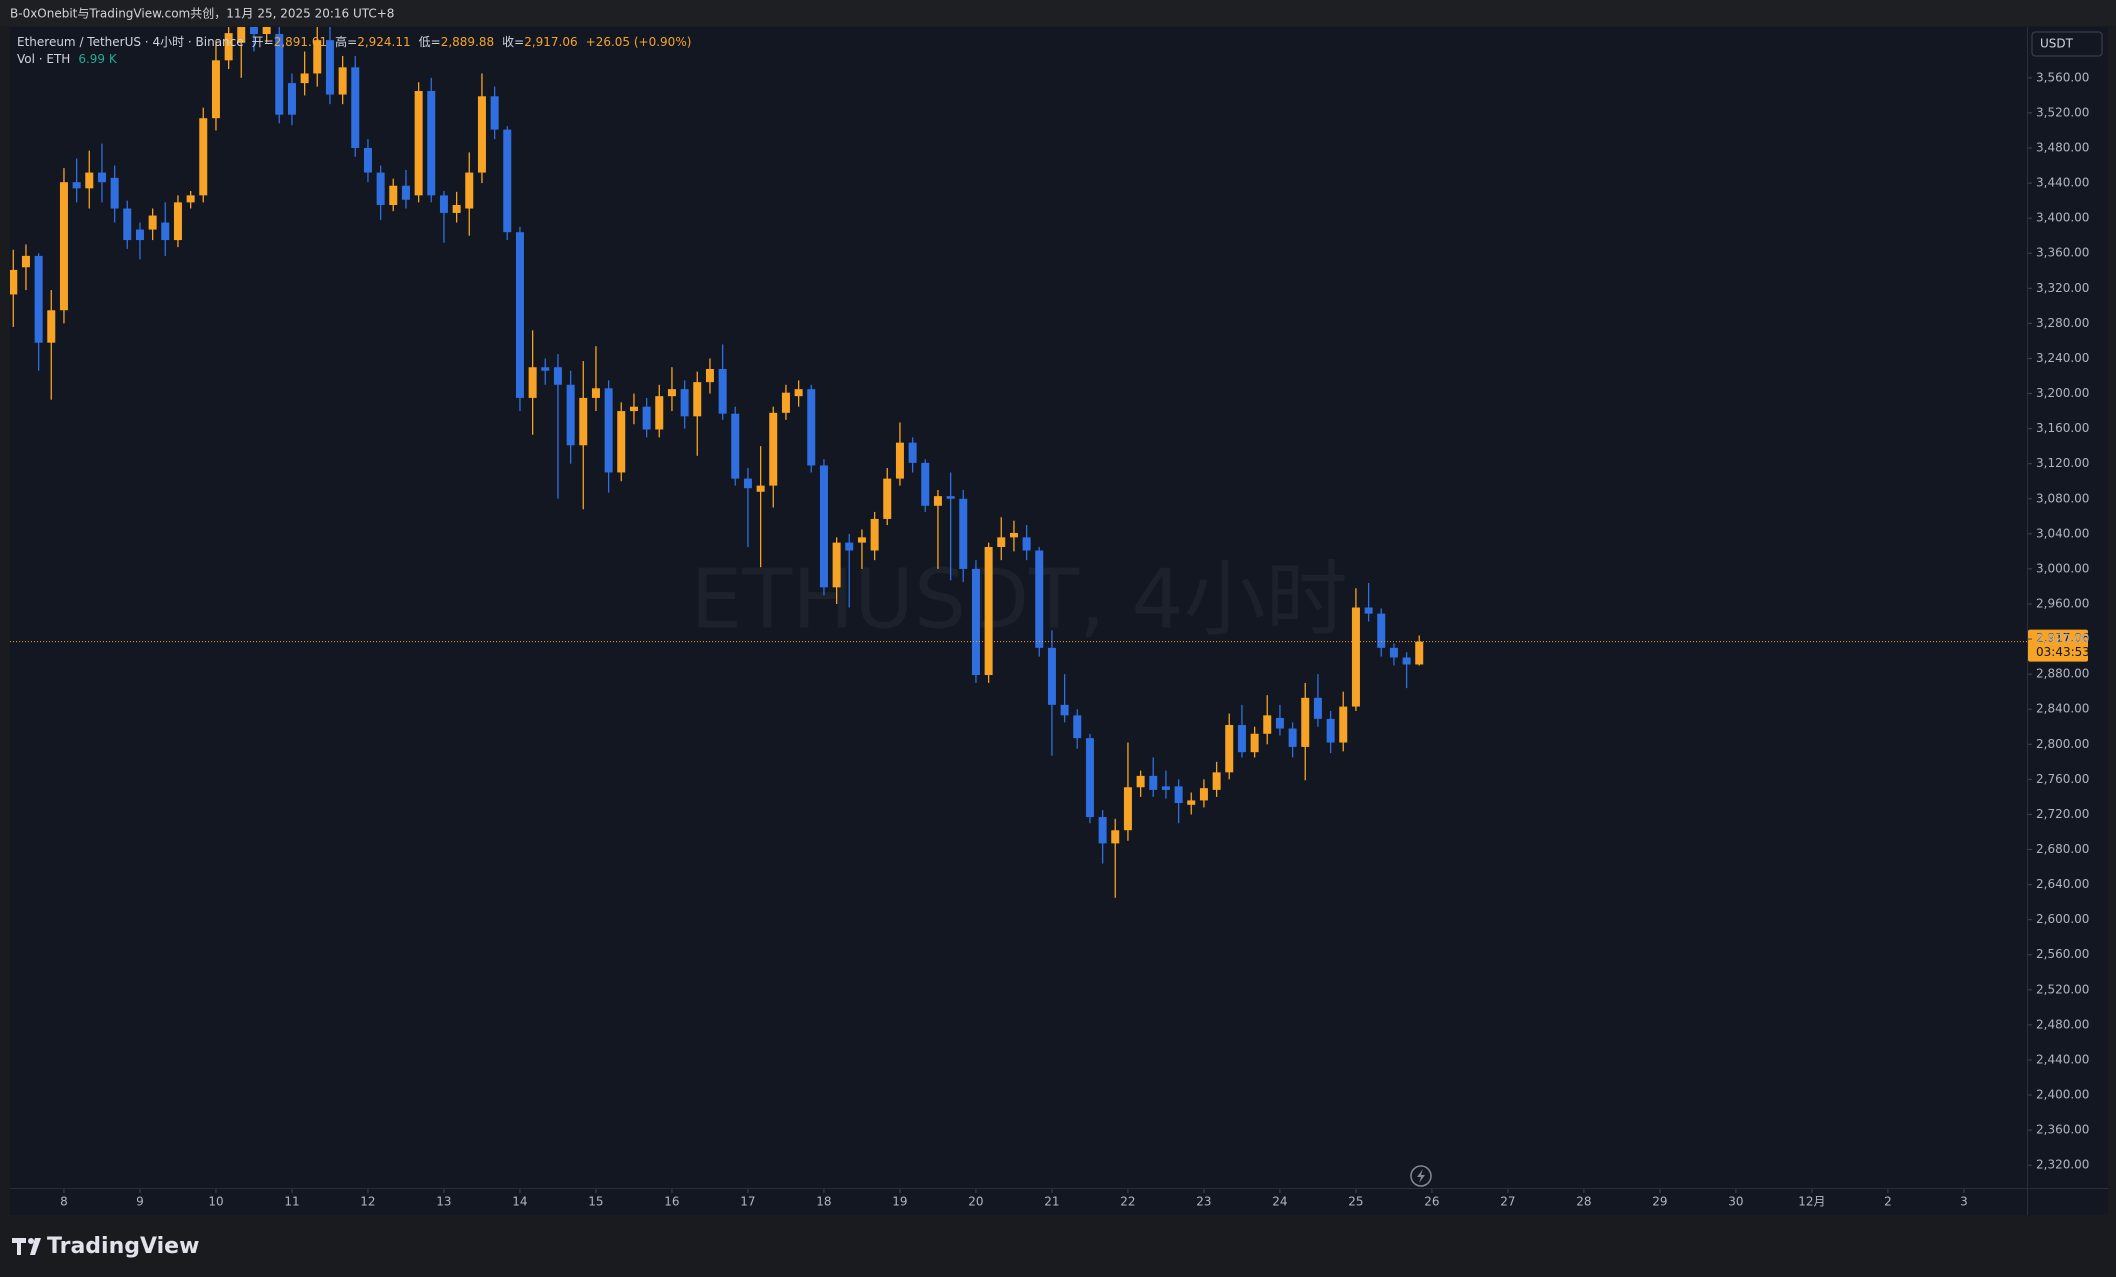 This screenshot has height=1277, width=2116. Describe the element at coordinates (1058, 1246) in the screenshot. I see `bottom-bar` at that location.